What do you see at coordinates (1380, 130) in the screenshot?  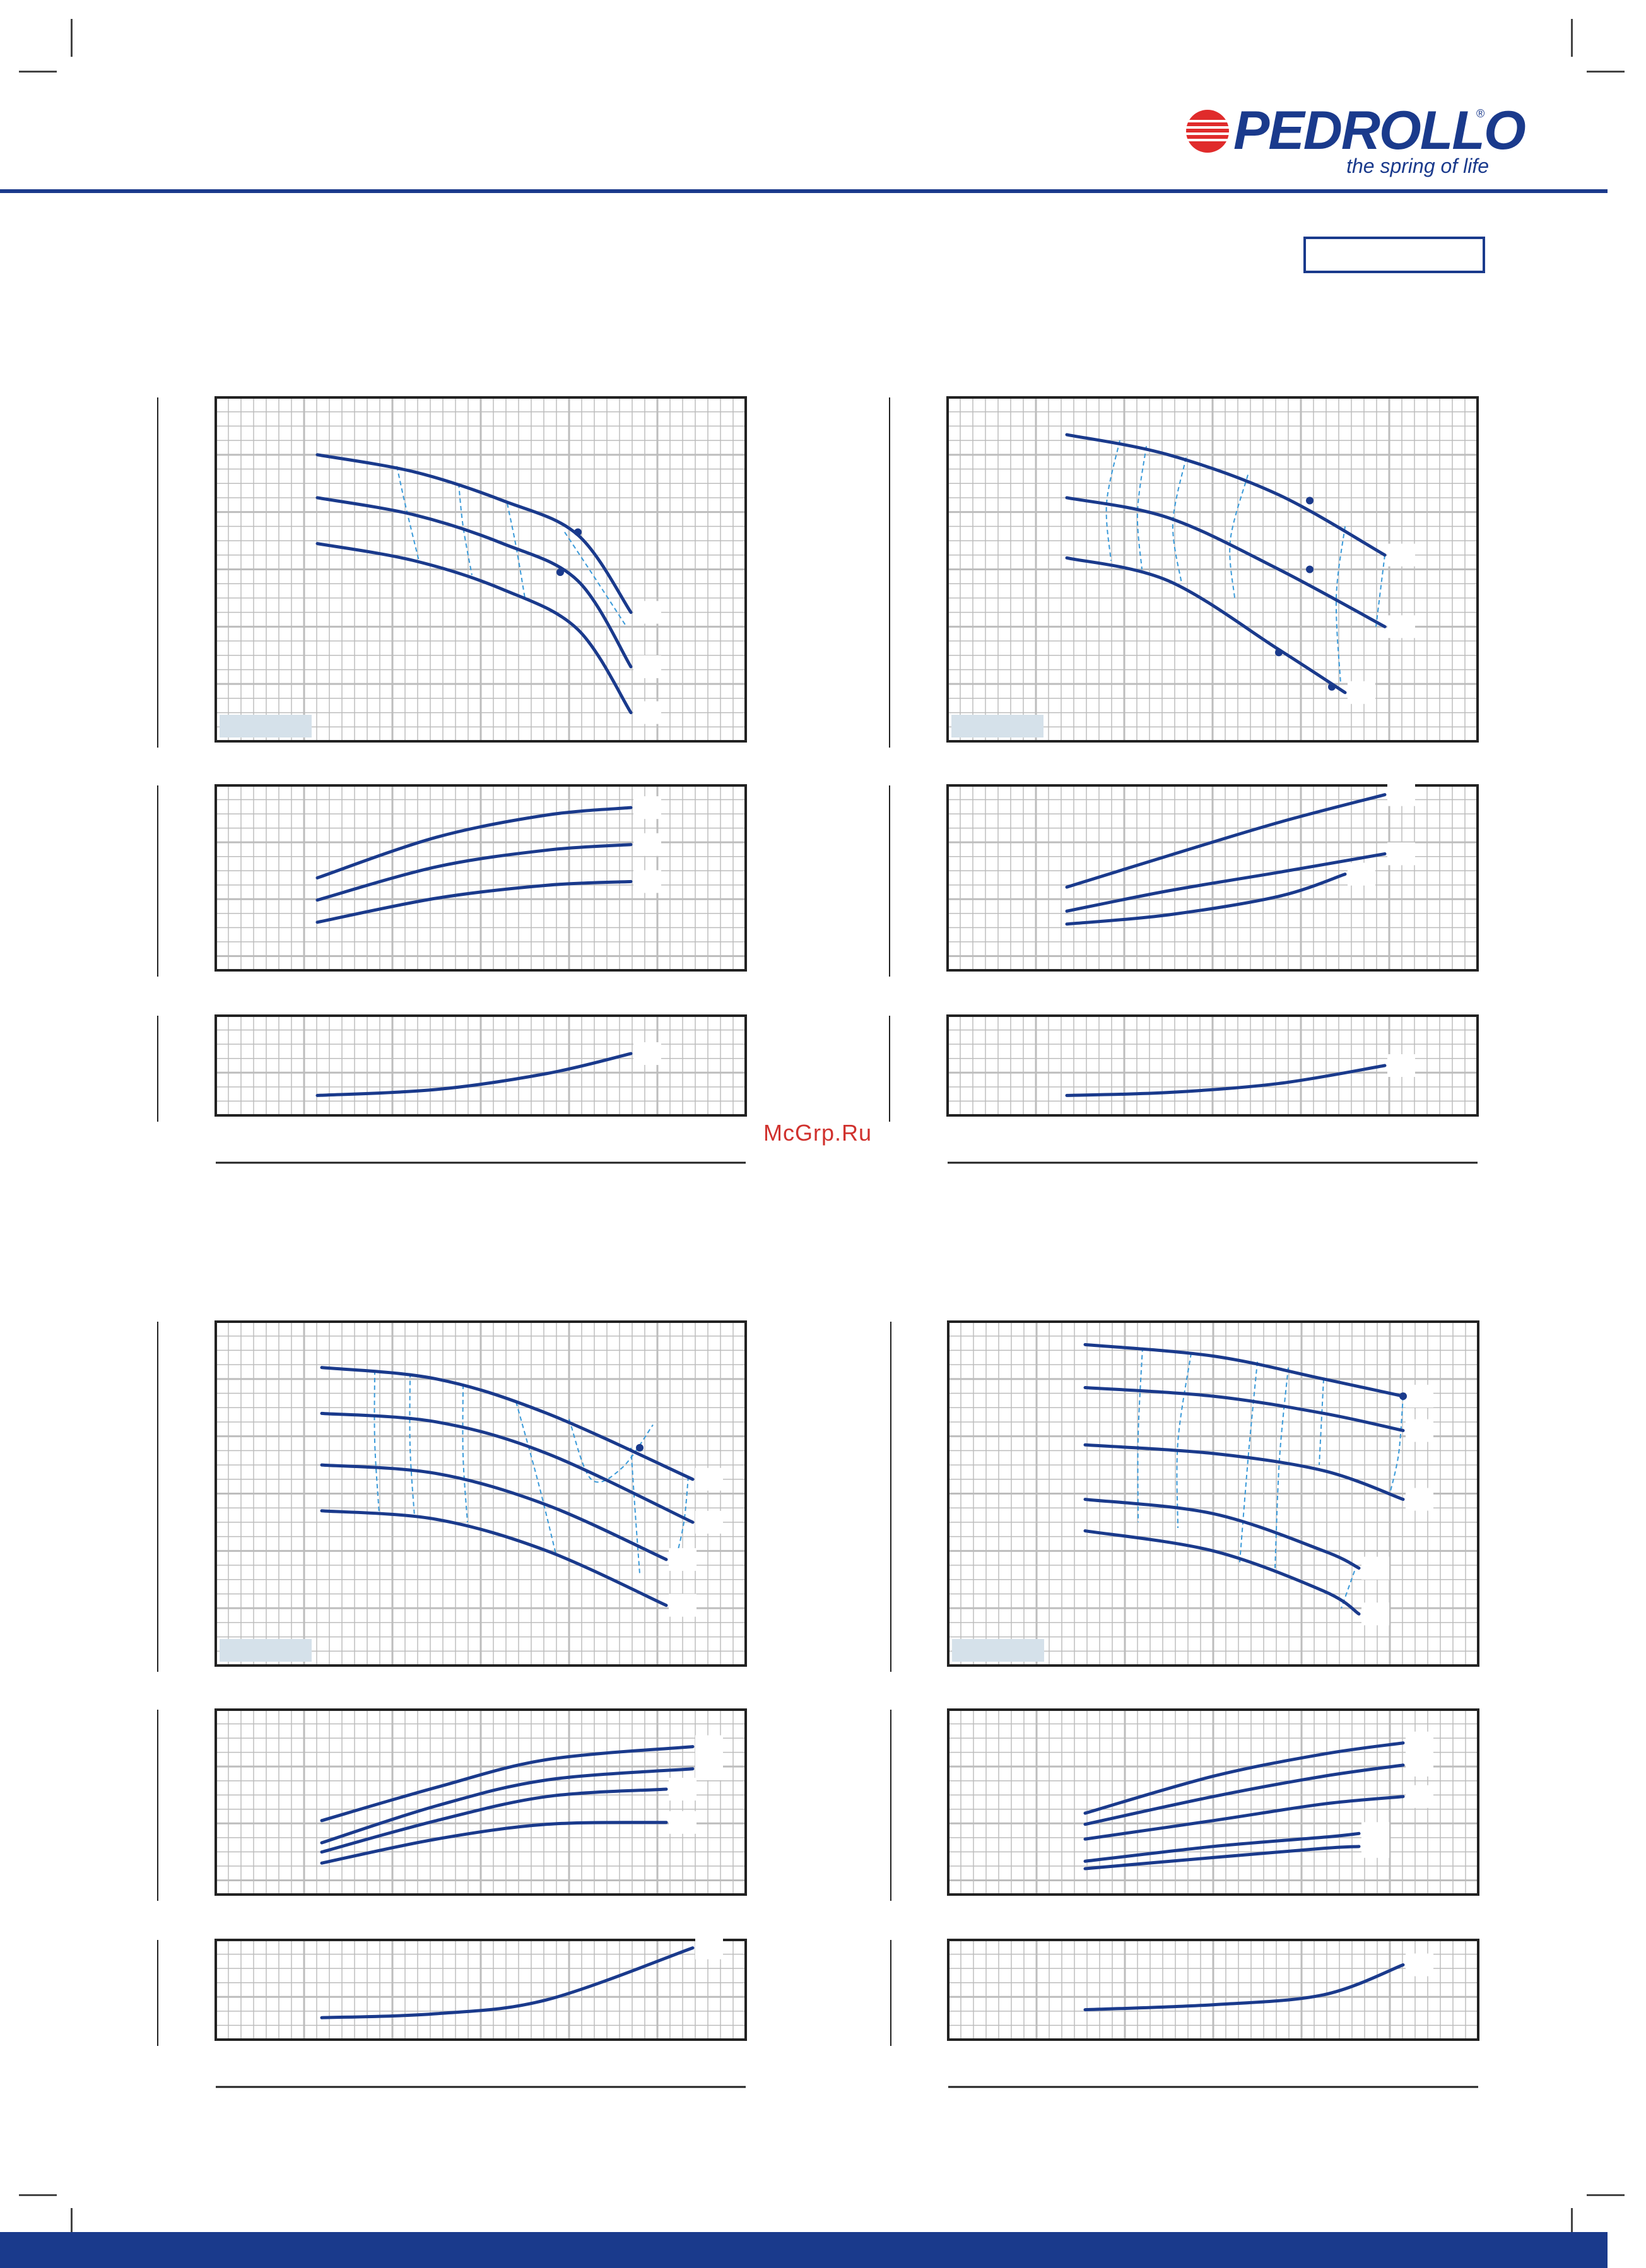 I see `brand-name: PEDROLLO` at bounding box center [1380, 130].